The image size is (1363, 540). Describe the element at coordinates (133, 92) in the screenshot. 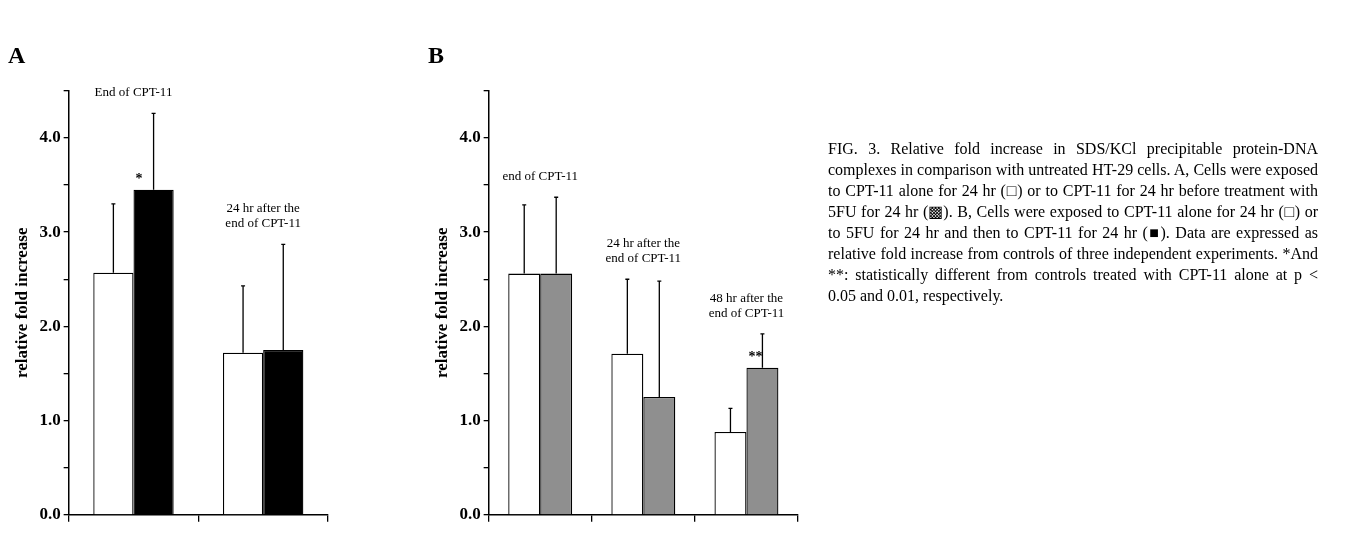

I see `x-tick-label: End of CPT-11` at that location.